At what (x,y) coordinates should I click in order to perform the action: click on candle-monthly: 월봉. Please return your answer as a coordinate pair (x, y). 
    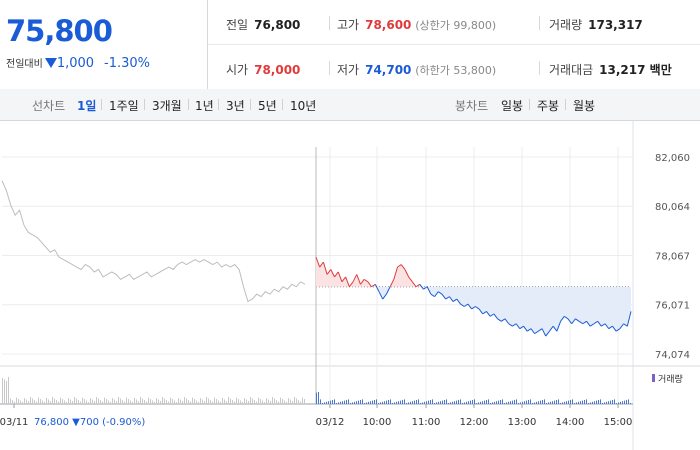
    Looking at the image, I should click on (584, 106).